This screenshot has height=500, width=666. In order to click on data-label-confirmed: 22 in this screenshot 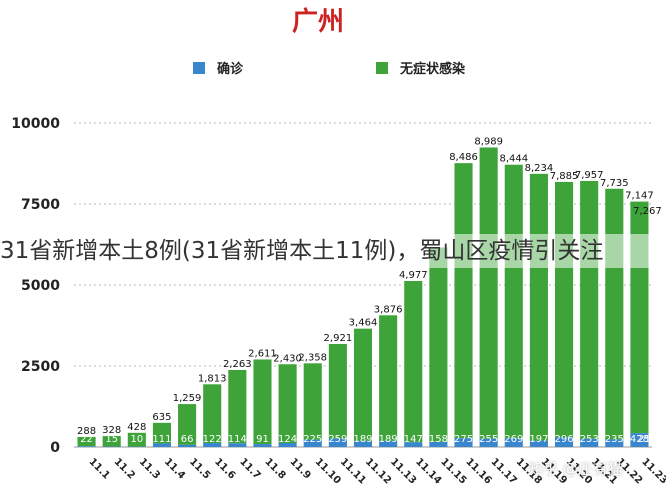, I will do `click(86, 439)`.